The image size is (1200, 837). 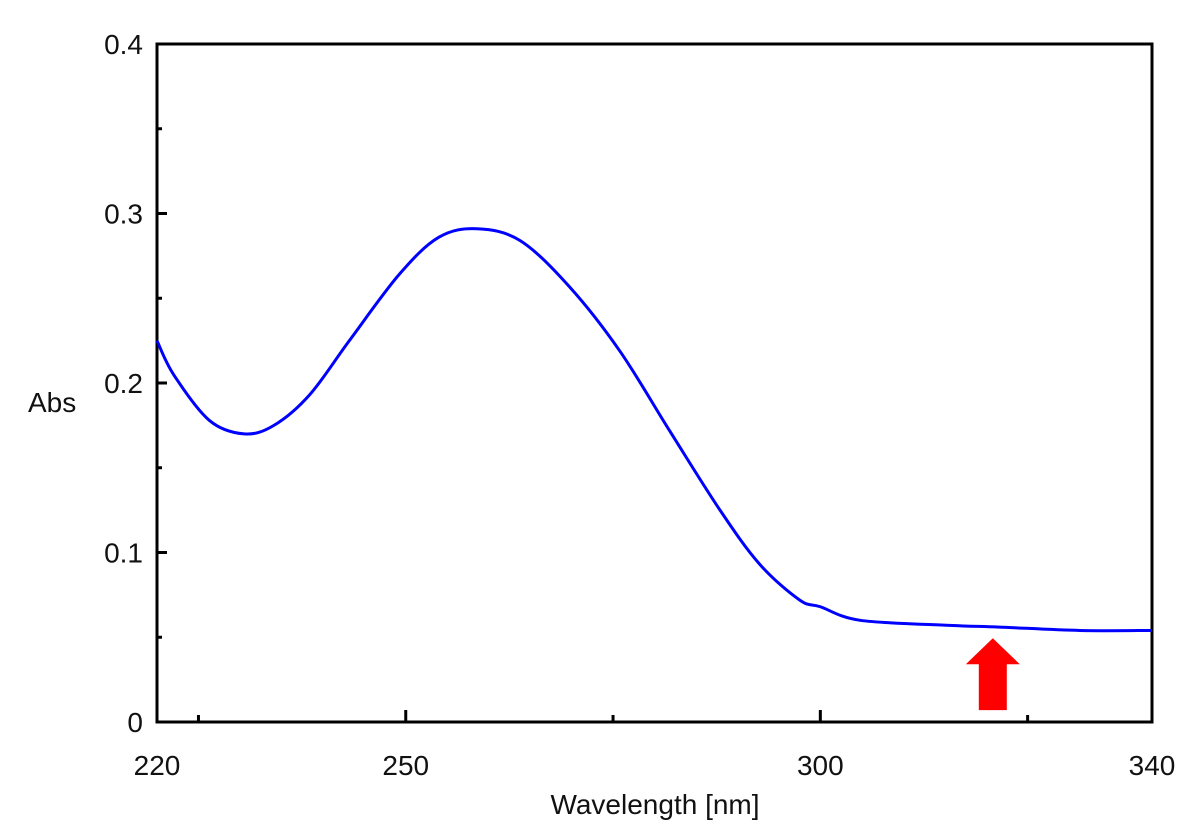 I want to click on y-tick-label: 0.4, so click(x=123, y=44).